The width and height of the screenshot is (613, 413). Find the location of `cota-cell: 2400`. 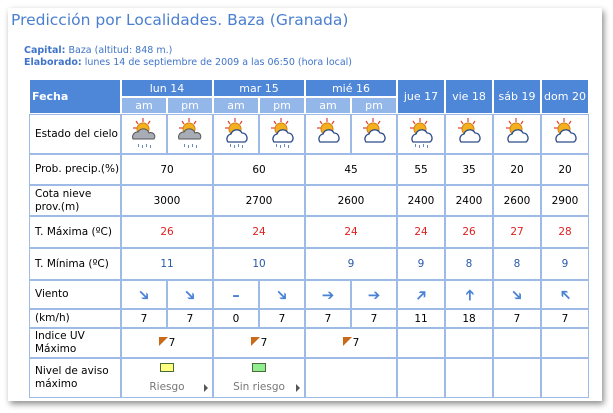

cota-cell: 2400 is located at coordinates (469, 200).